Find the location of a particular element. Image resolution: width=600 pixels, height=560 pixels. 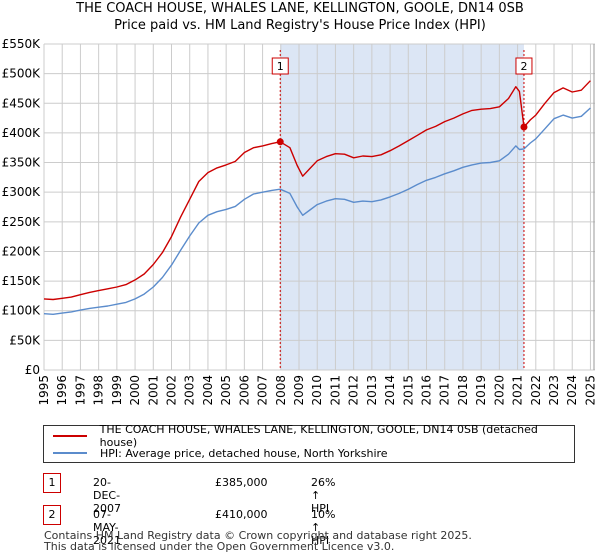

x-tick-label: 2019 is located at coordinates (481, 390).